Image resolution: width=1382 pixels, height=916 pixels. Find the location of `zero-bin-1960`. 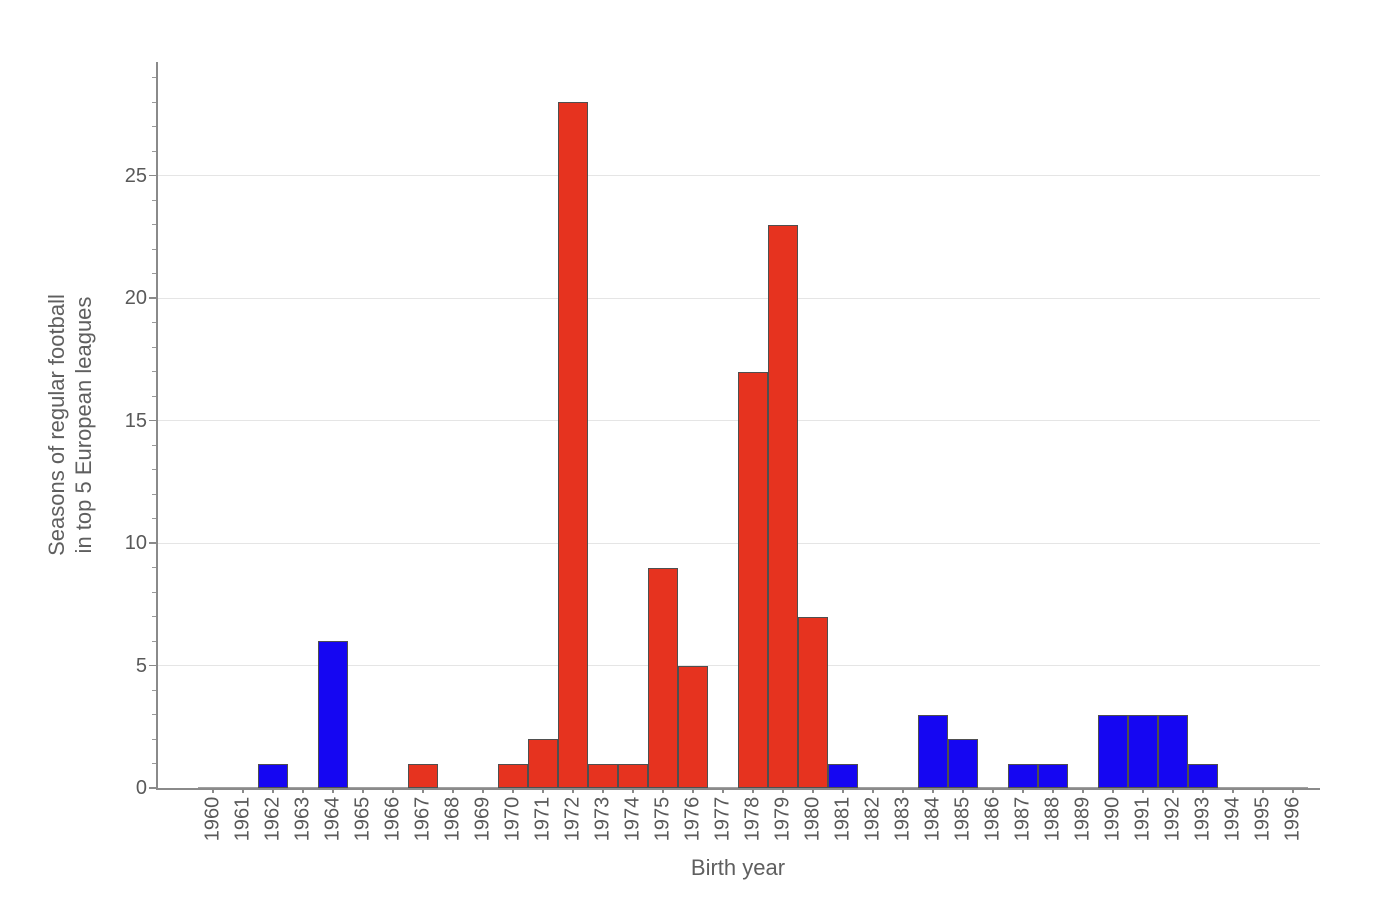

zero-bin-1960 is located at coordinates (213, 787).